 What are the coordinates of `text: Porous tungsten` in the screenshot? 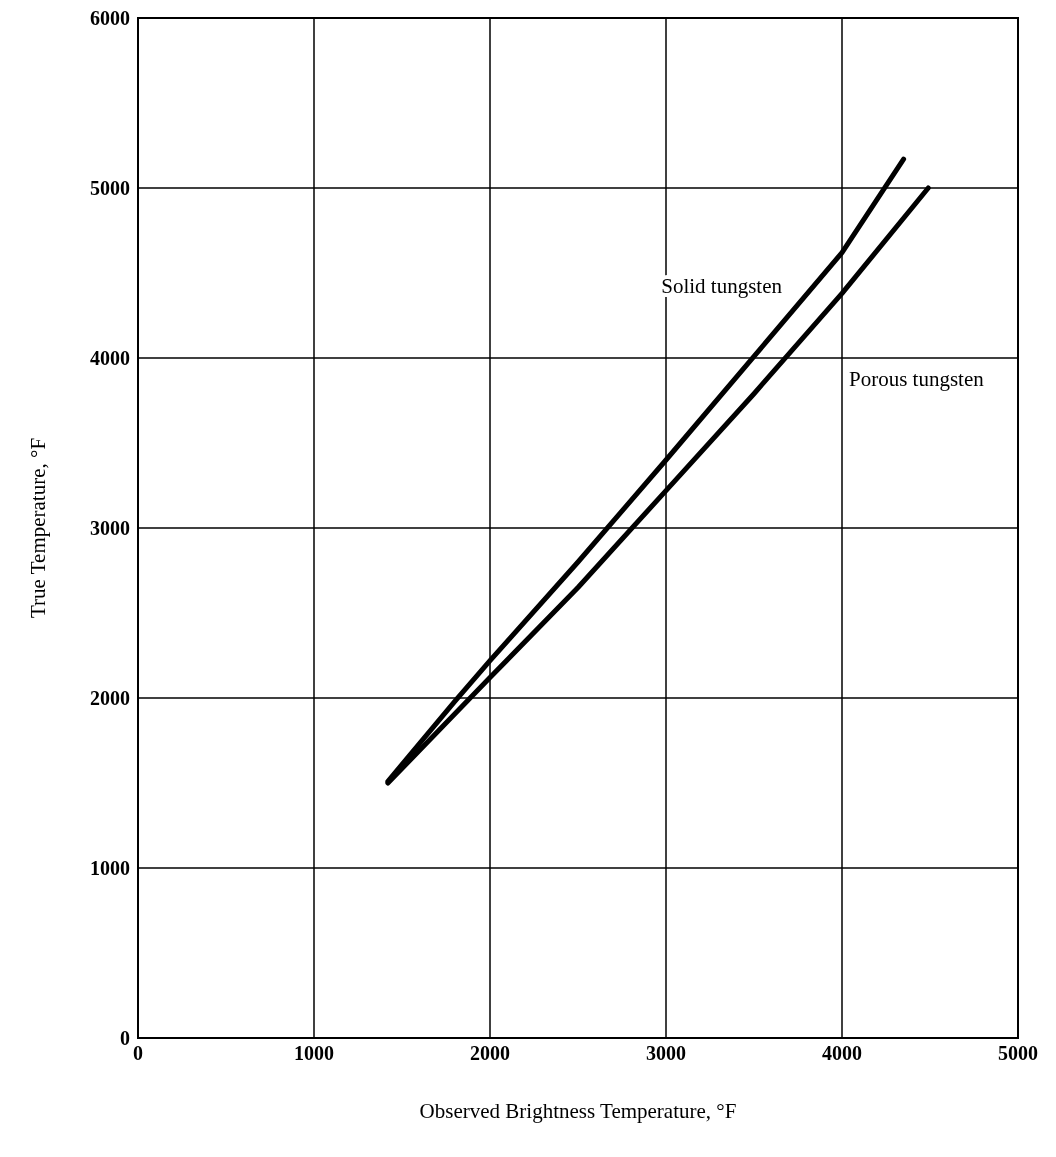 It's located at (917, 378).